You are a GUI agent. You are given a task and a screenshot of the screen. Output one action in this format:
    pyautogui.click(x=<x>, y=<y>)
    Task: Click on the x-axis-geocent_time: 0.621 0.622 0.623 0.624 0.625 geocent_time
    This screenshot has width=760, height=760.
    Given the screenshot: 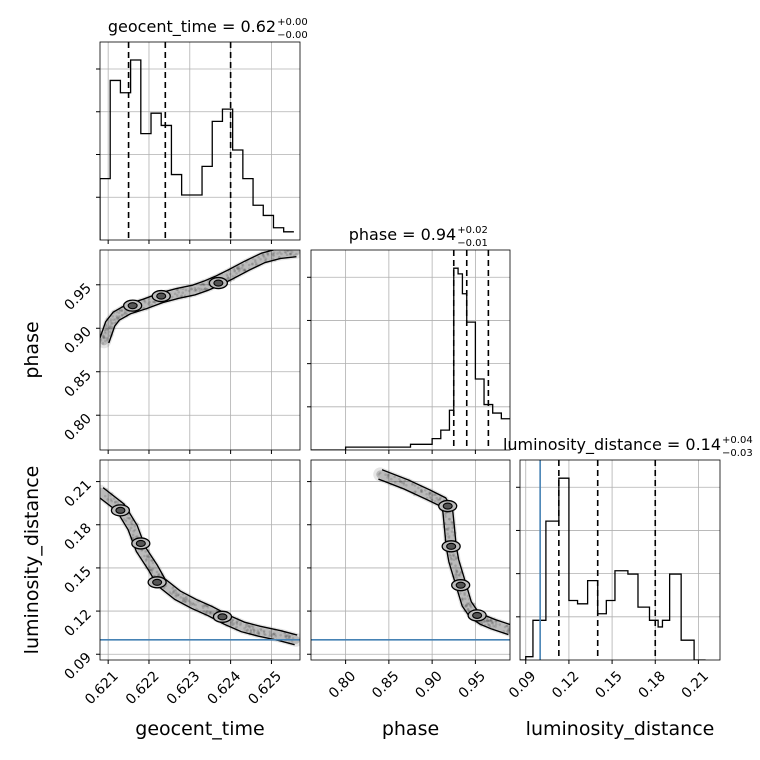 What is the action you would take?
    pyautogui.click(x=183, y=700)
    